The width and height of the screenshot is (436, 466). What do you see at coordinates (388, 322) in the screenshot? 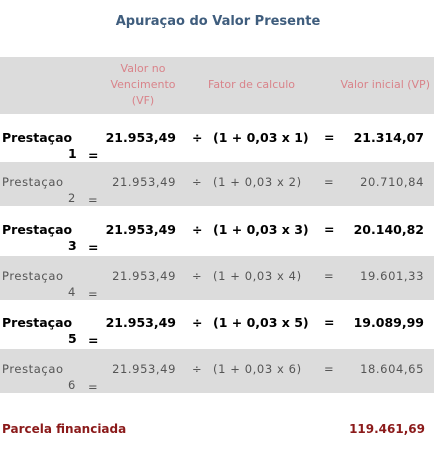
I see `row-vp: 19.089,99` at bounding box center [388, 322].